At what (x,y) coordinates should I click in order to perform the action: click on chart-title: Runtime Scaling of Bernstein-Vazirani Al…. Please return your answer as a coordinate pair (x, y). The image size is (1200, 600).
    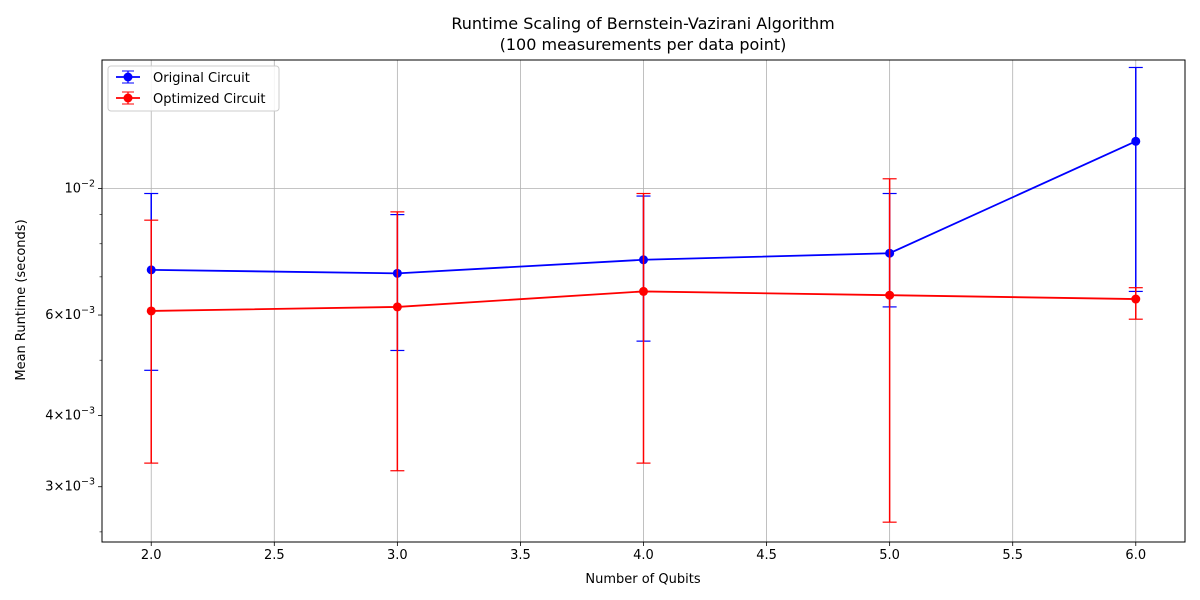
    Looking at the image, I should click on (642, 23).